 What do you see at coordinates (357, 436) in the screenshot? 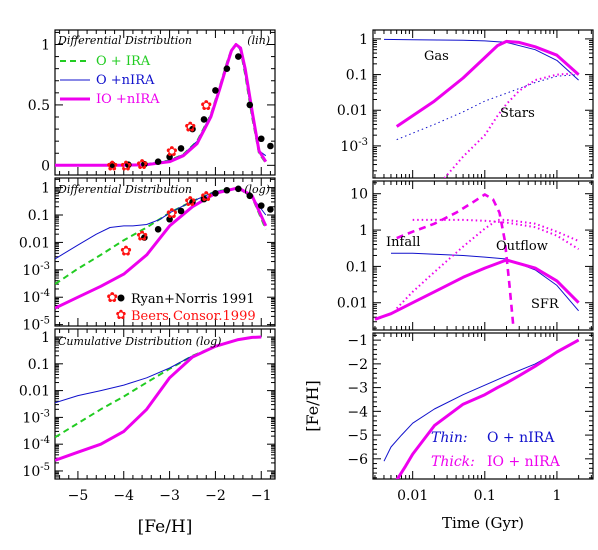
I see `y-tick-label: −5` at bounding box center [357, 436].